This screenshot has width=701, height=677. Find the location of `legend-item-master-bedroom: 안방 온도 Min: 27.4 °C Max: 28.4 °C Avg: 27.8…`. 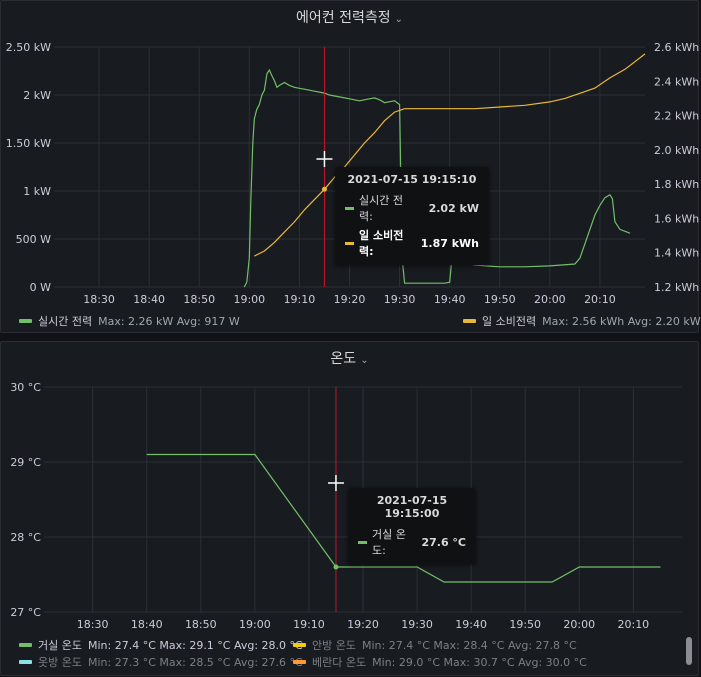

legend-item-master-bedroom: 안방 온도 Min: 27.4 °C Max: 28.4 °C Avg: 27.8… is located at coordinates (438, 645).